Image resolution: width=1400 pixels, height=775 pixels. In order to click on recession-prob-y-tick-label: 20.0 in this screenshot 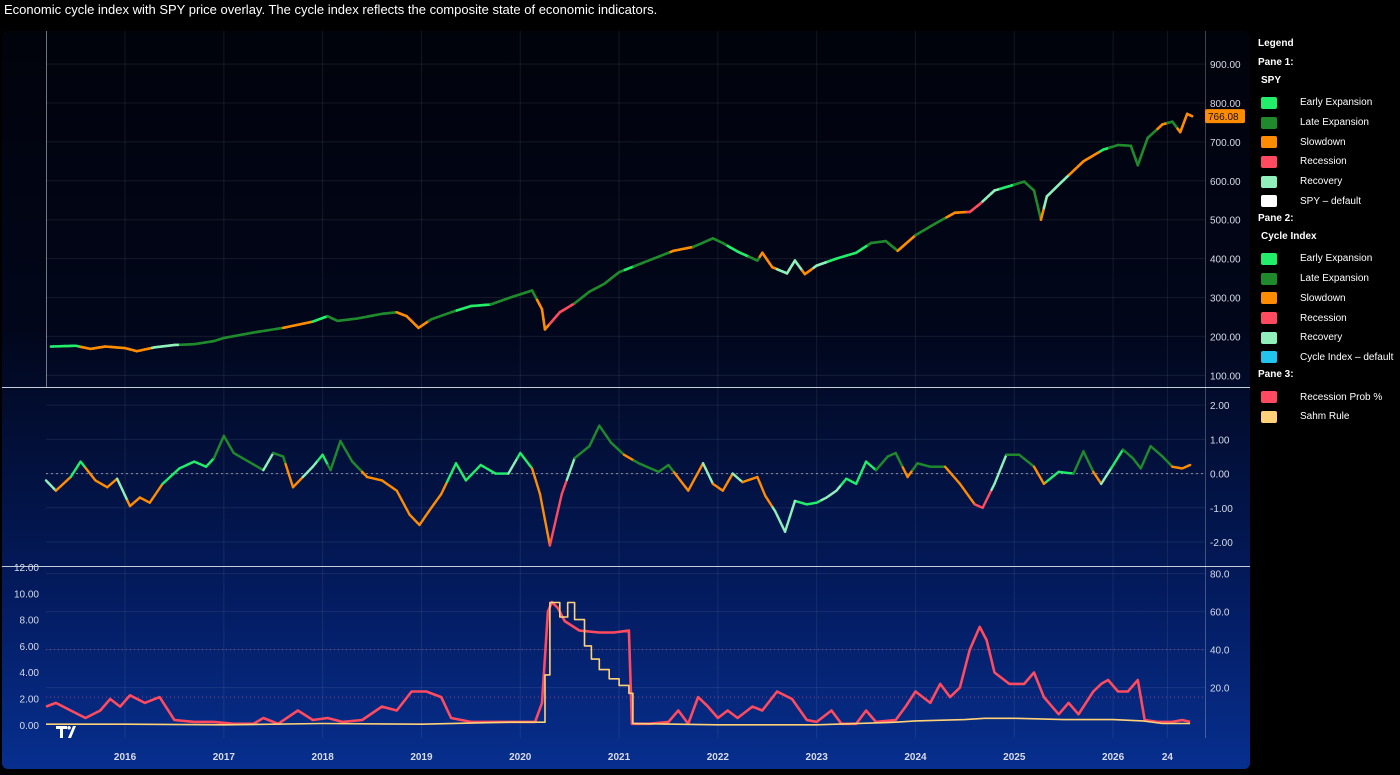, I will do `click(1220, 689)`.